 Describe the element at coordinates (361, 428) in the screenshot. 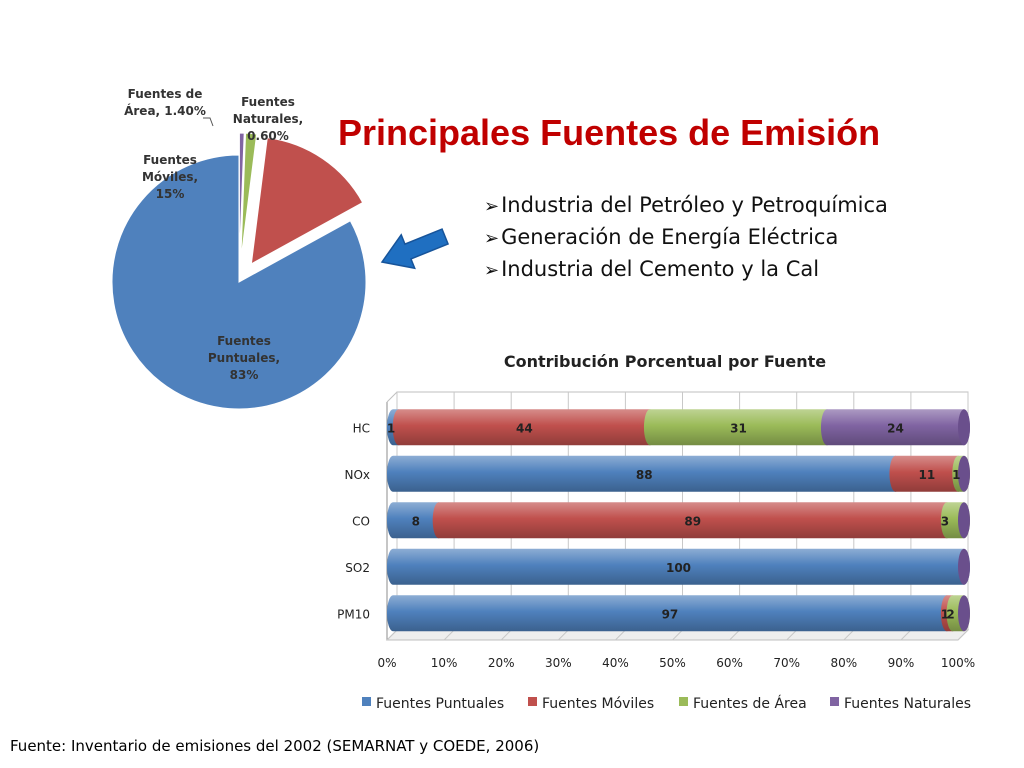

I see `category-label: HC` at that location.